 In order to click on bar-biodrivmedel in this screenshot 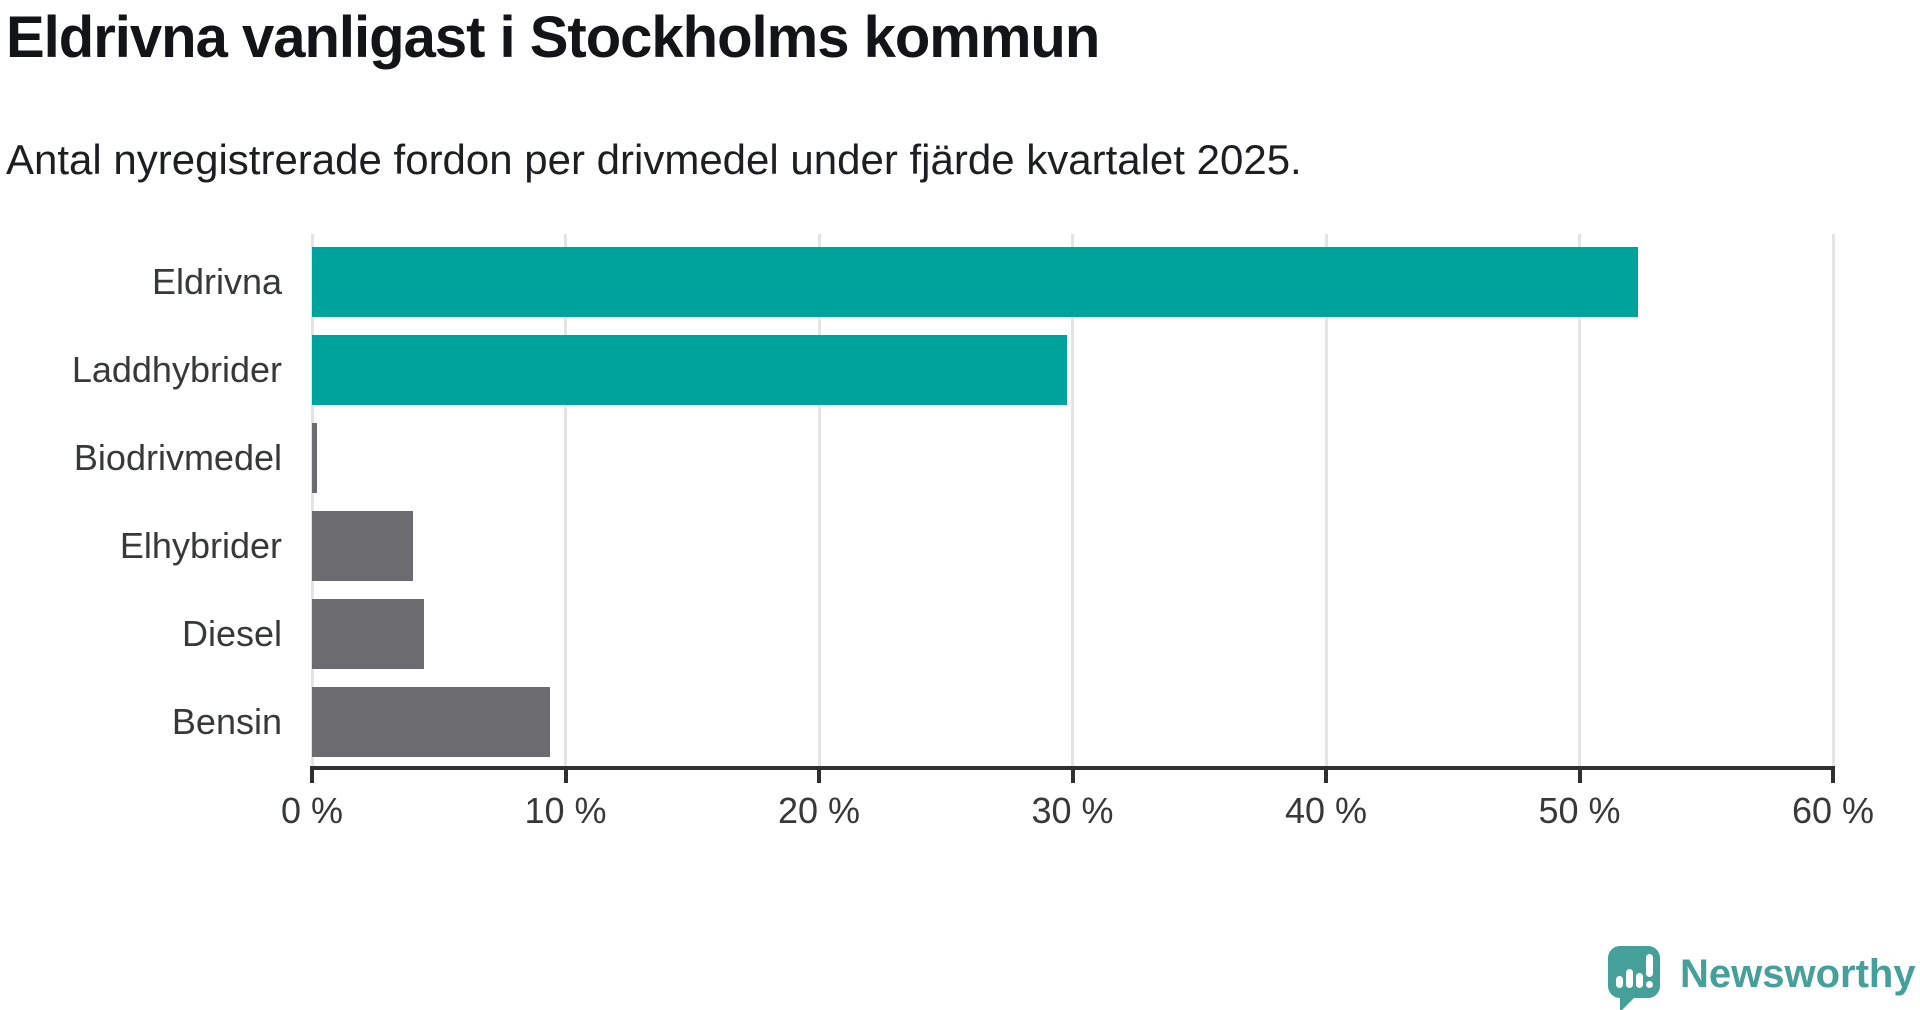, I will do `click(315, 458)`.